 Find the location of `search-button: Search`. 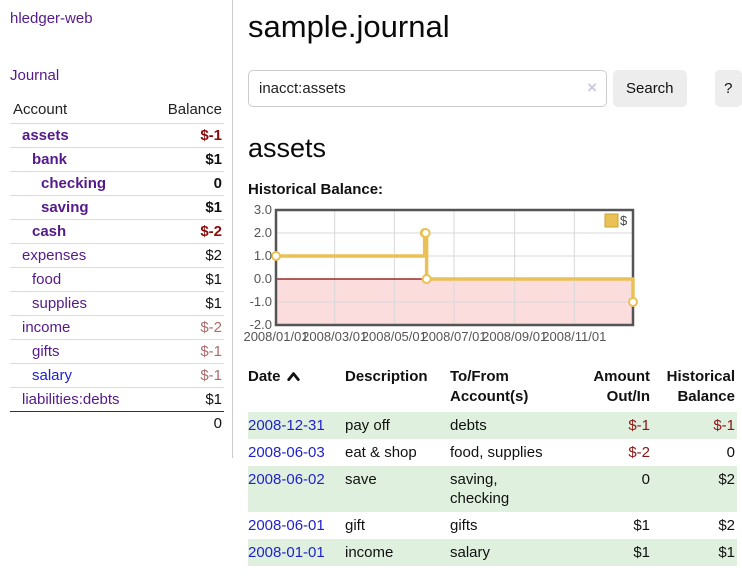

search-button: Search is located at coordinates (650, 88).